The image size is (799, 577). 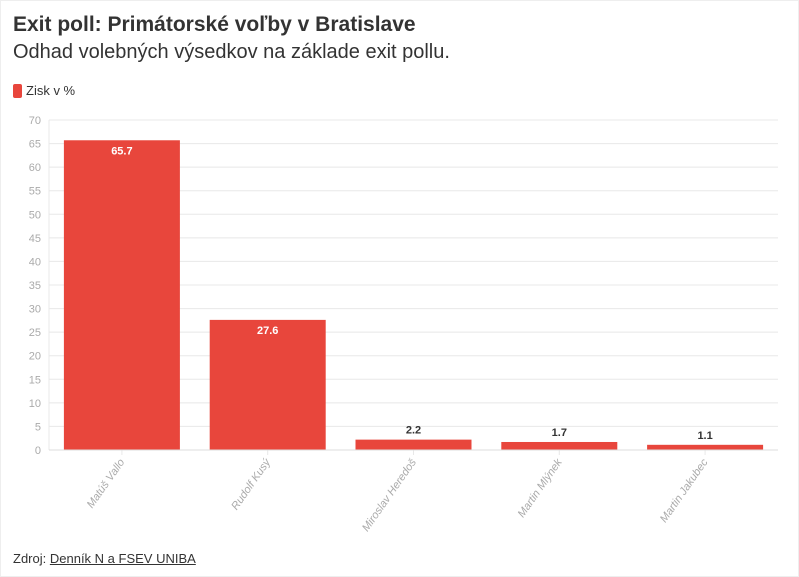 I want to click on source-prefix: Zdroj:, so click(x=30, y=558).